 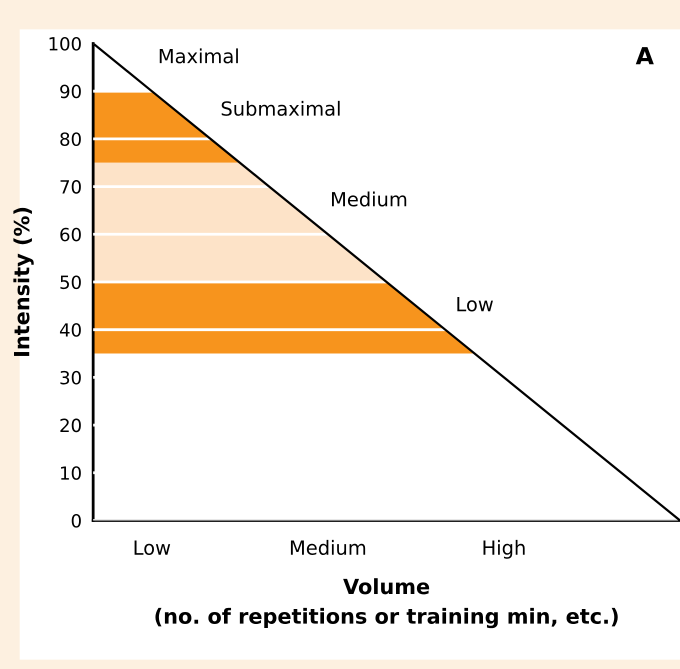 What do you see at coordinates (70, 425) in the screenshot?
I see `y-tick-label: 20` at bounding box center [70, 425].